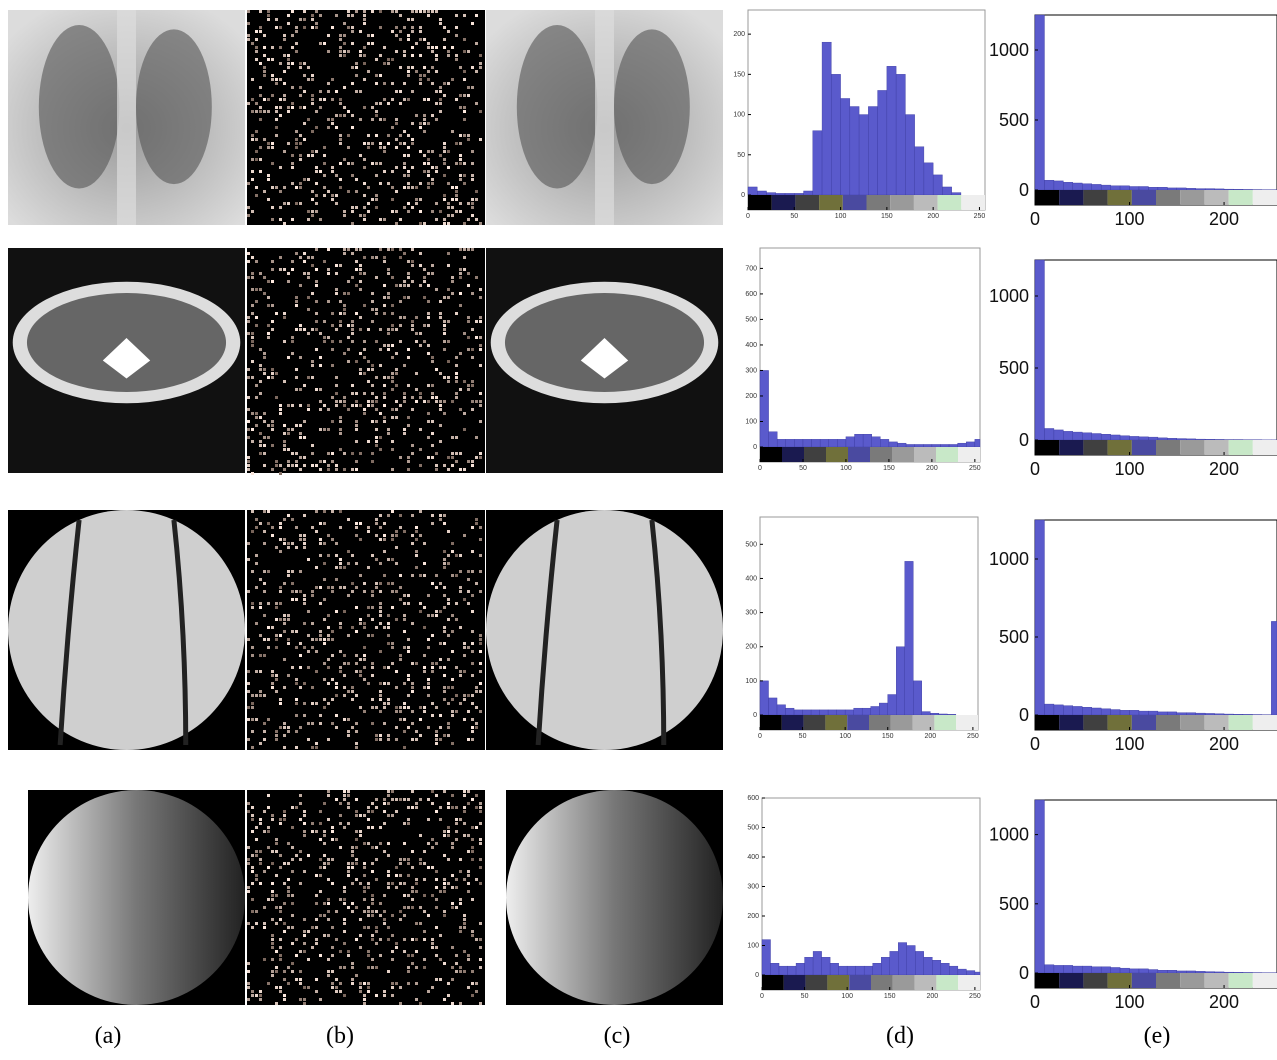  What do you see at coordinates (741, 155) in the screenshot?
I see `y-tick-label: 50` at bounding box center [741, 155].